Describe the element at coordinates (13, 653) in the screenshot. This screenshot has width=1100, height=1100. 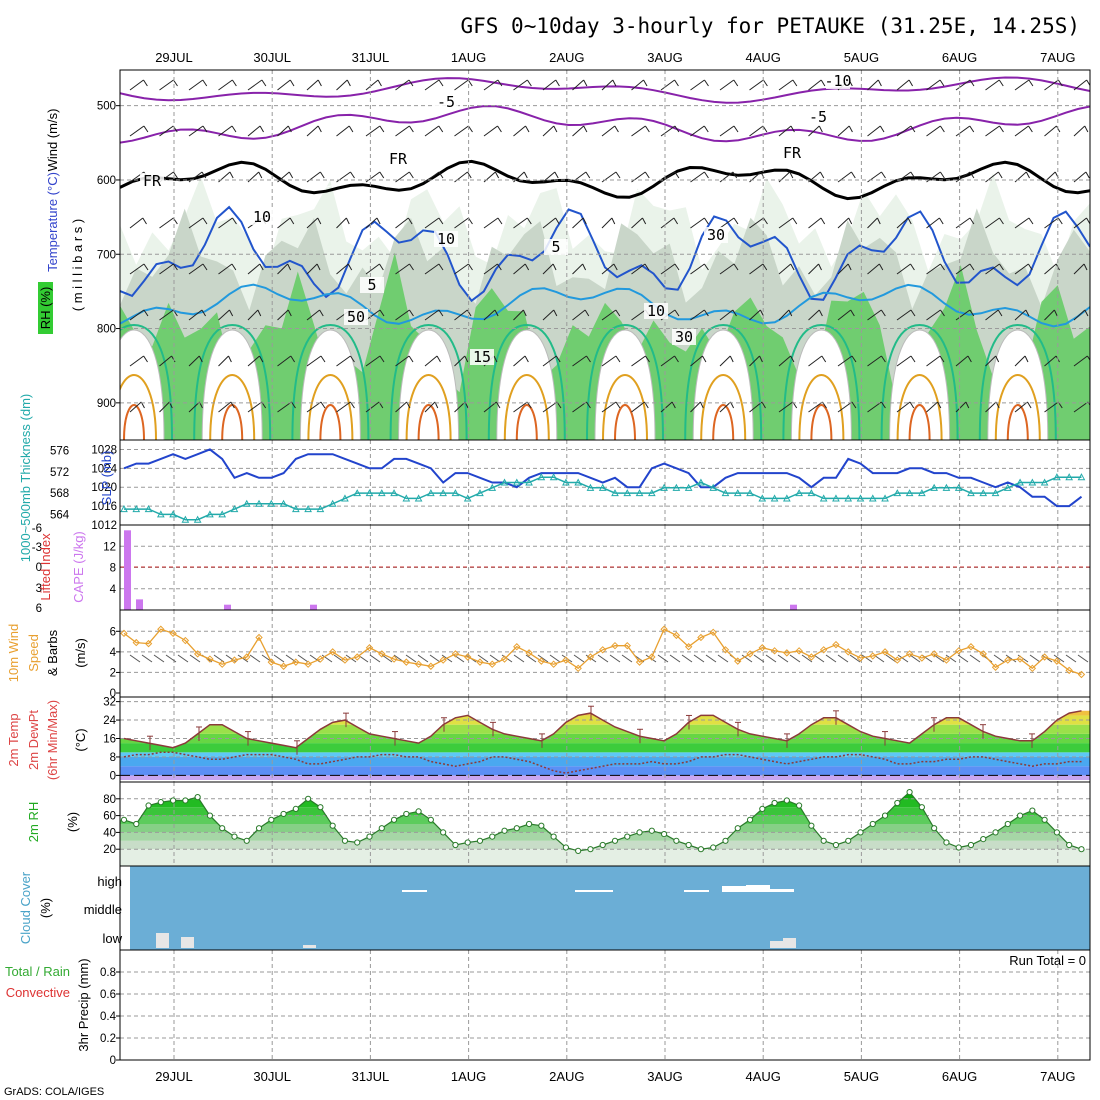
I see `wind10-axis-label: 10m Wind` at that location.